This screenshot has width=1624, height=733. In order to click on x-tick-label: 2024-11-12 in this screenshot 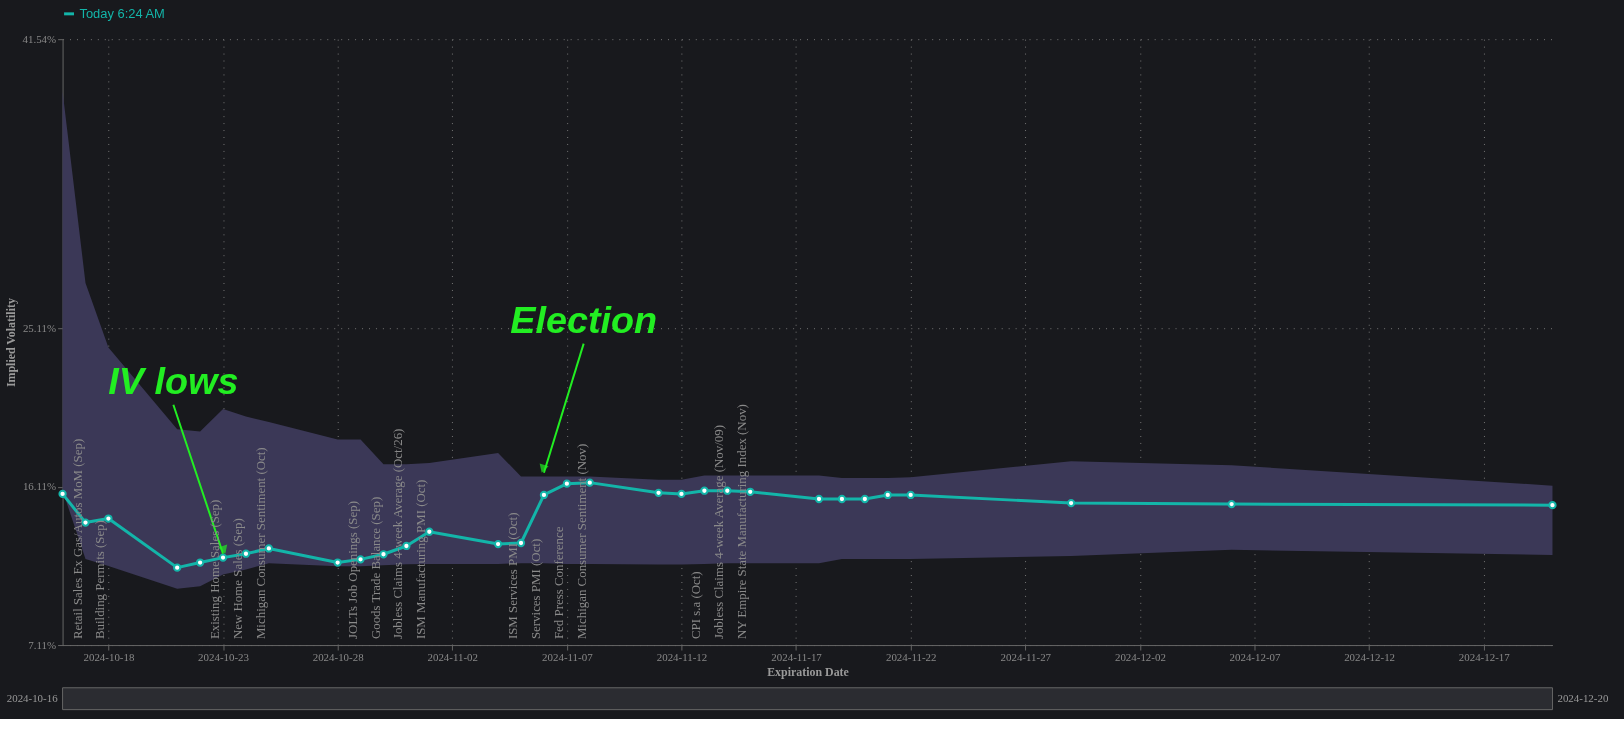, I will do `click(682, 657)`.